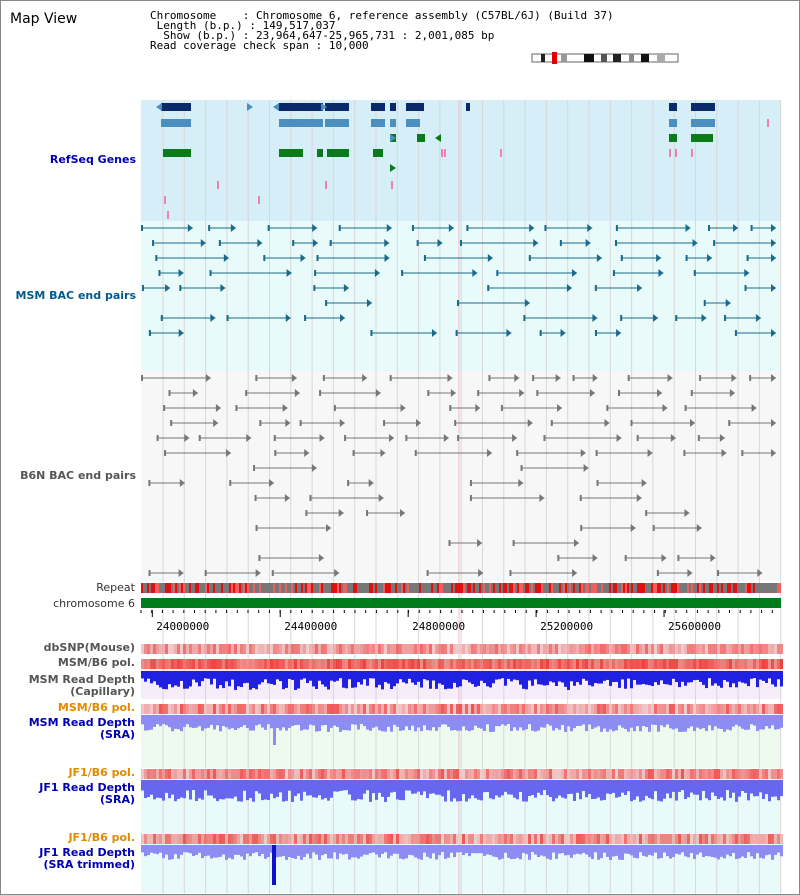 Image resolution: width=800 pixels, height=895 pixels. I want to click on track-label-repeat: Repeat, so click(115, 587).